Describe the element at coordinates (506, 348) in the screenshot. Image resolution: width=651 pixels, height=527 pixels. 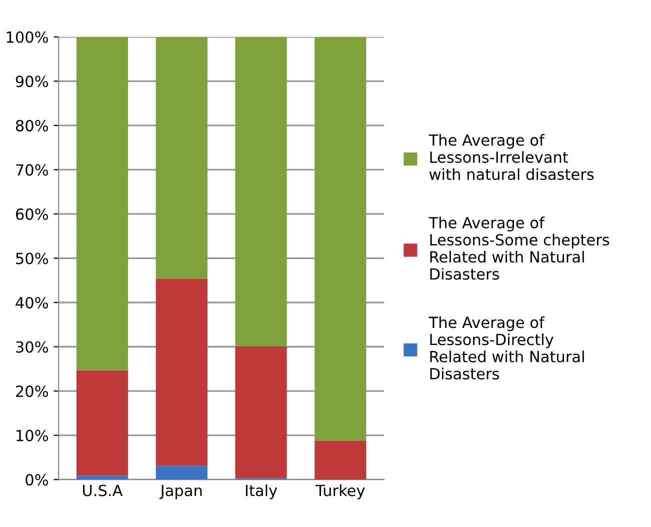
I see `legend-label: The Average of Lessons-Directly Related with Natural Disasters` at that location.